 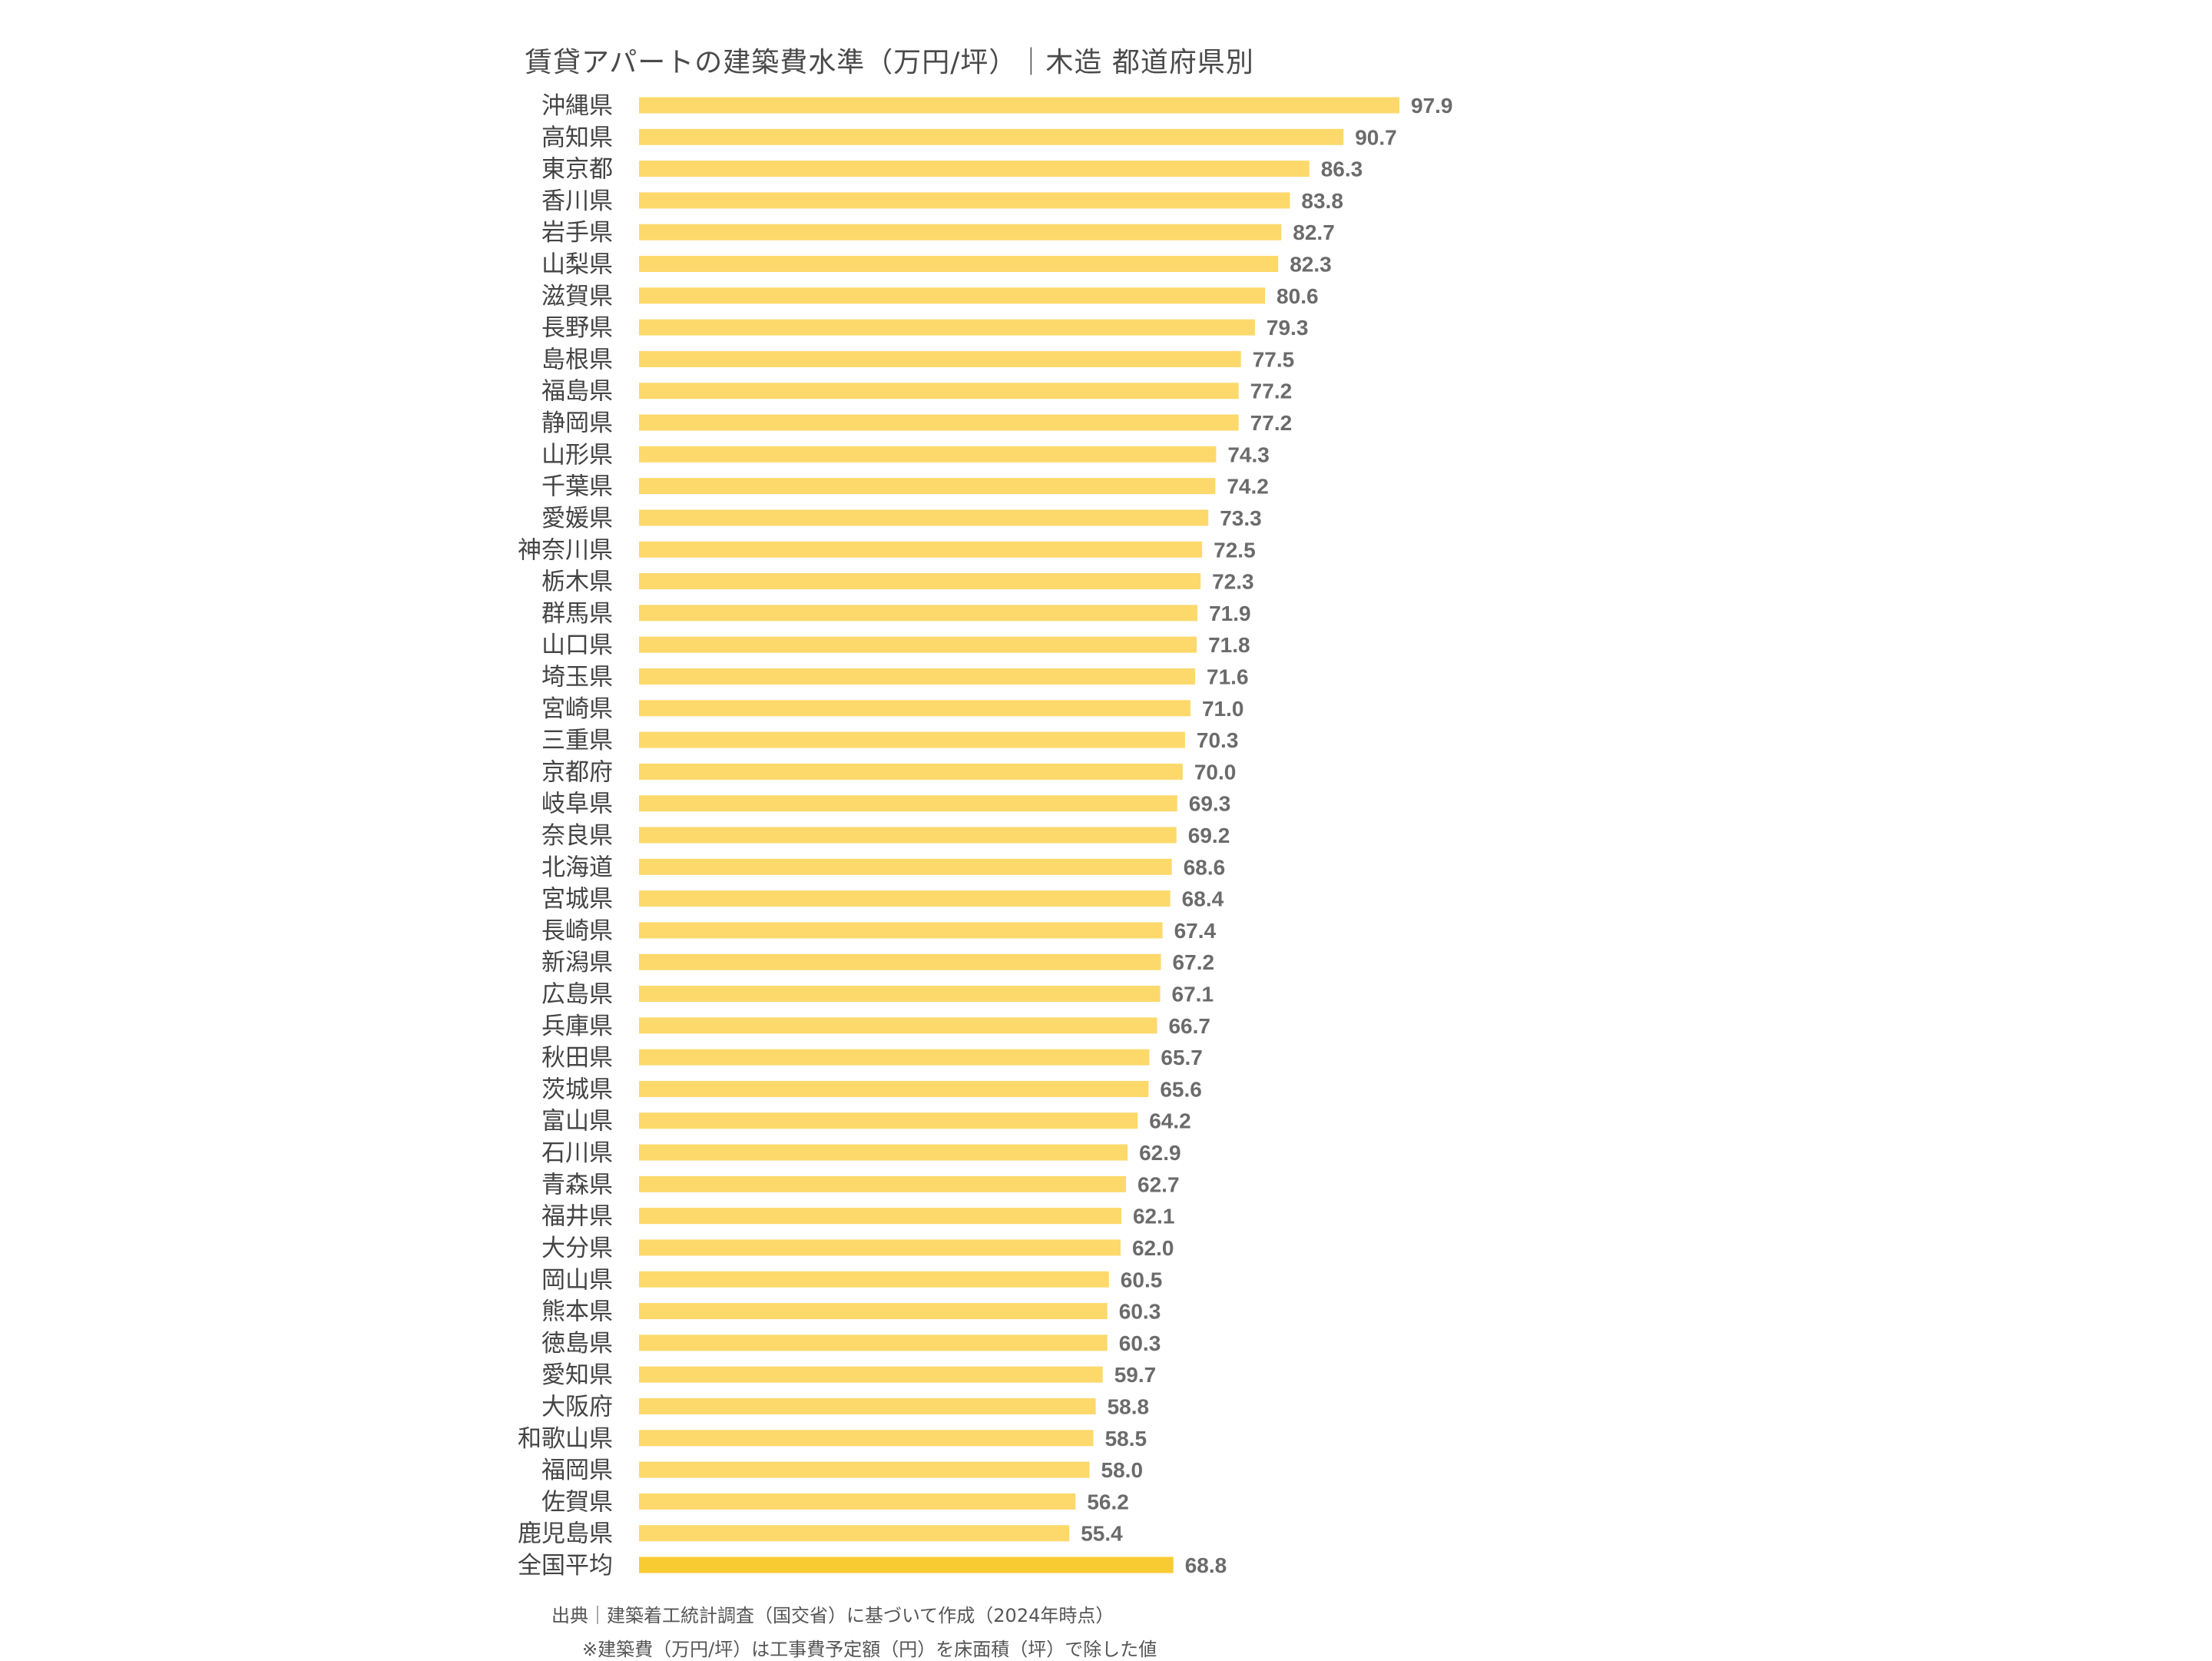 I want to click on value-label: 72.3, so click(x=1233, y=582).